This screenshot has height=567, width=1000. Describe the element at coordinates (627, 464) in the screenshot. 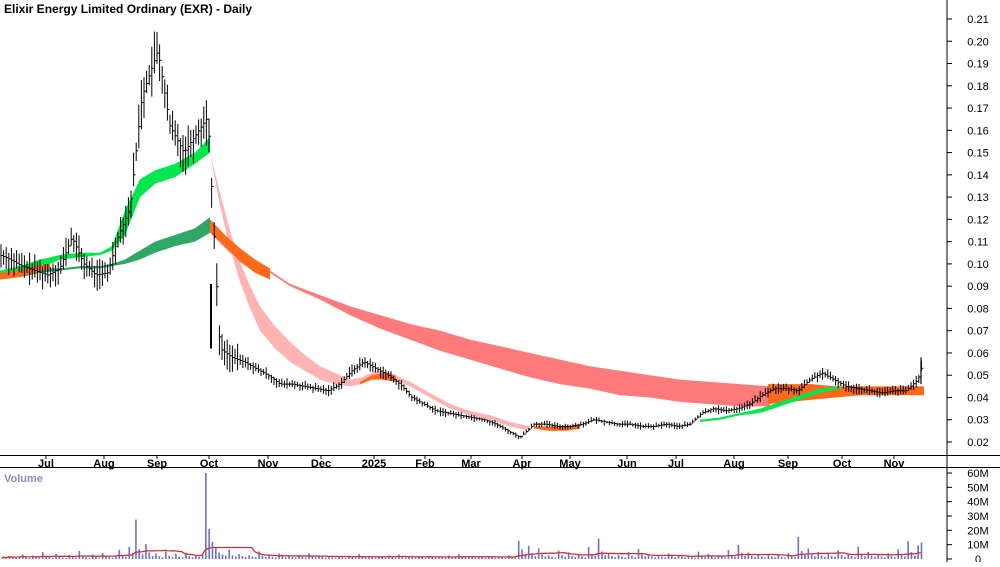

I see `month-label: Jun` at that location.